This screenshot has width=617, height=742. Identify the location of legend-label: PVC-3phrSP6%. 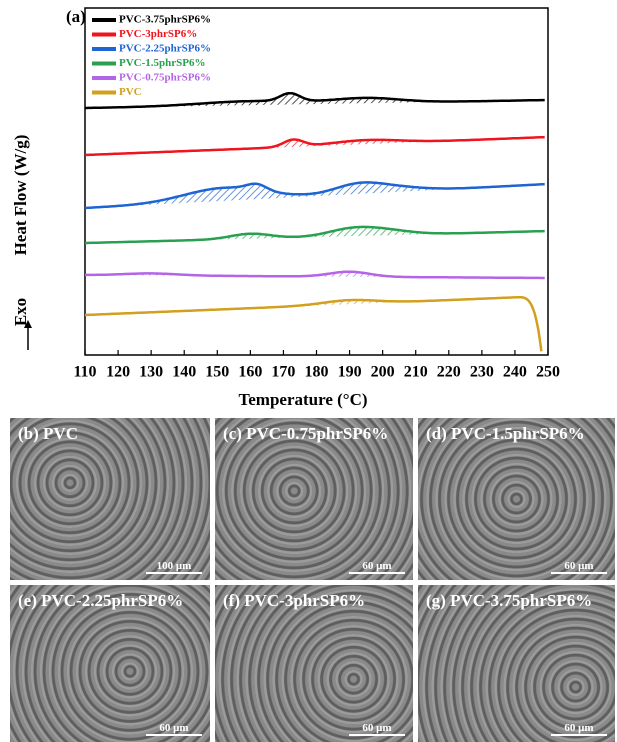
(158, 34).